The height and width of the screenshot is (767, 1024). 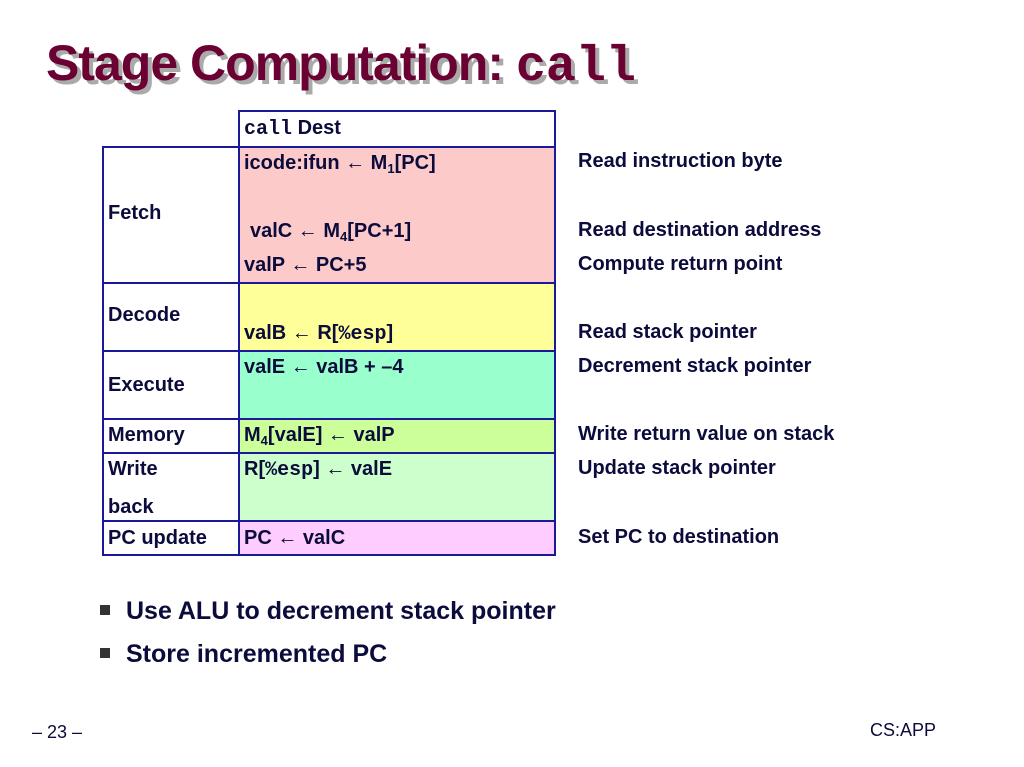 I want to click on title-text: Stage Computation:, so click(x=281, y=63).